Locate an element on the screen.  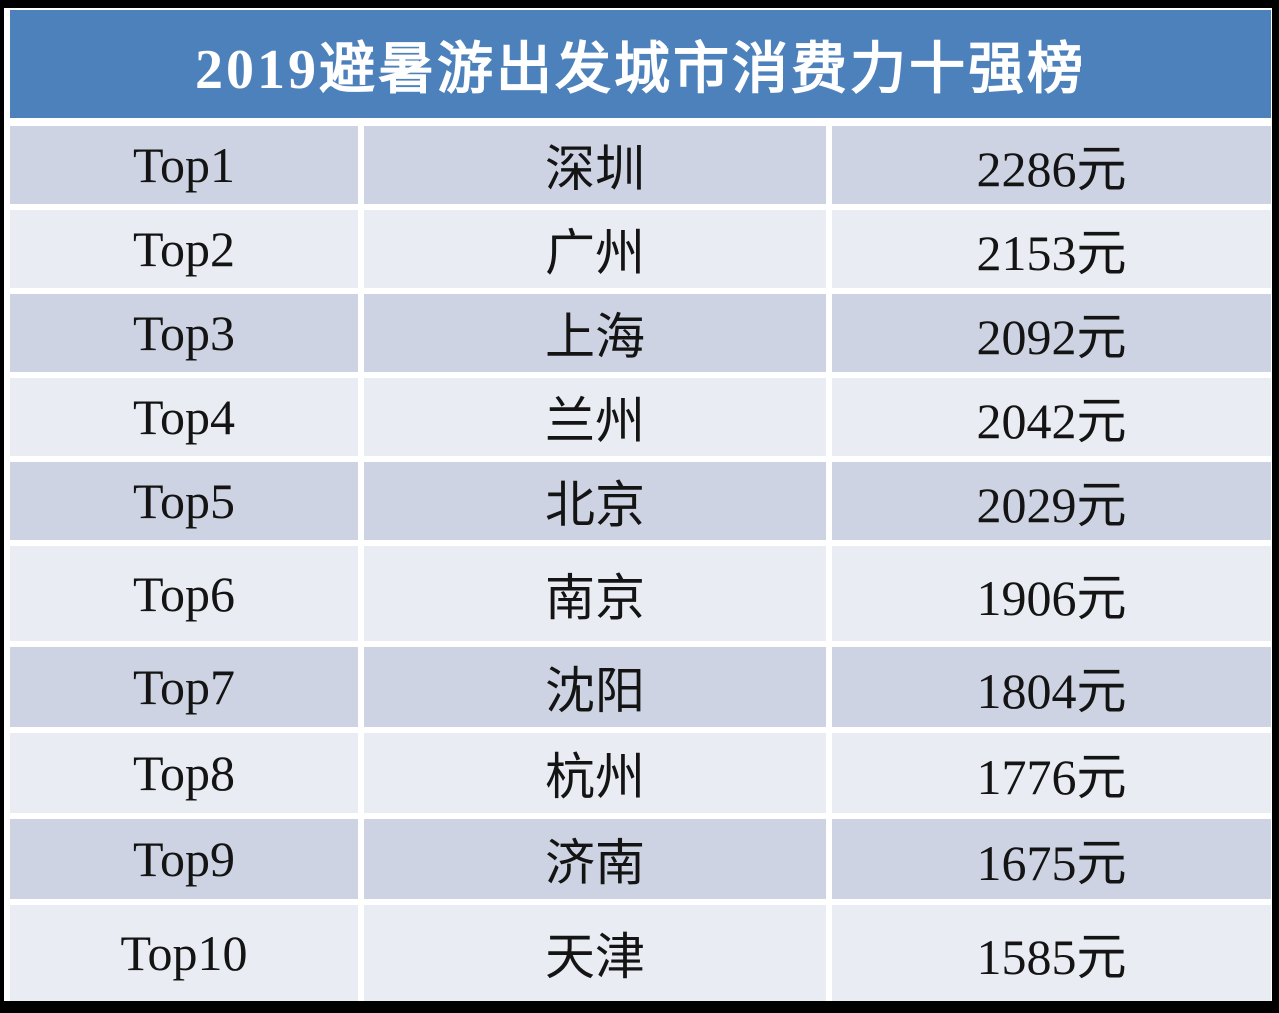
price-cell: 2029元 is located at coordinates (1051, 501).